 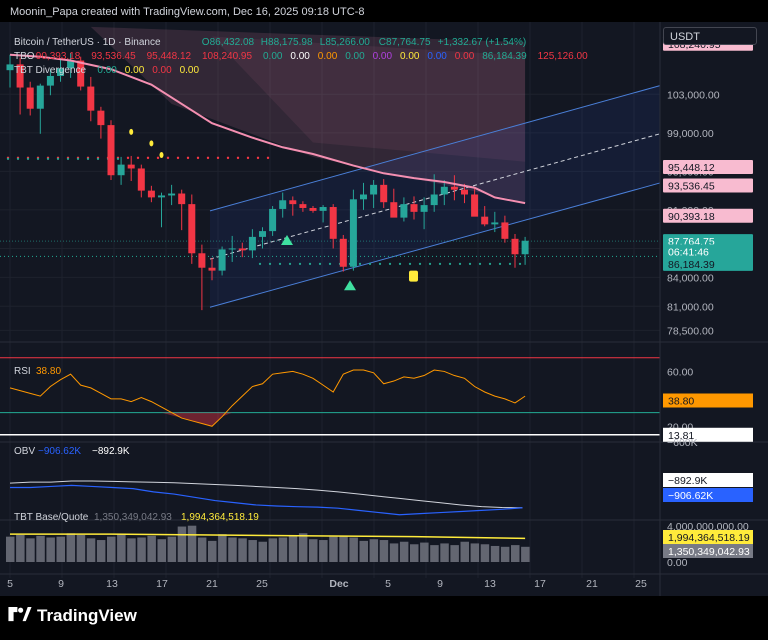 I want to click on rsi-oversold-fill, so click(x=197, y=419).